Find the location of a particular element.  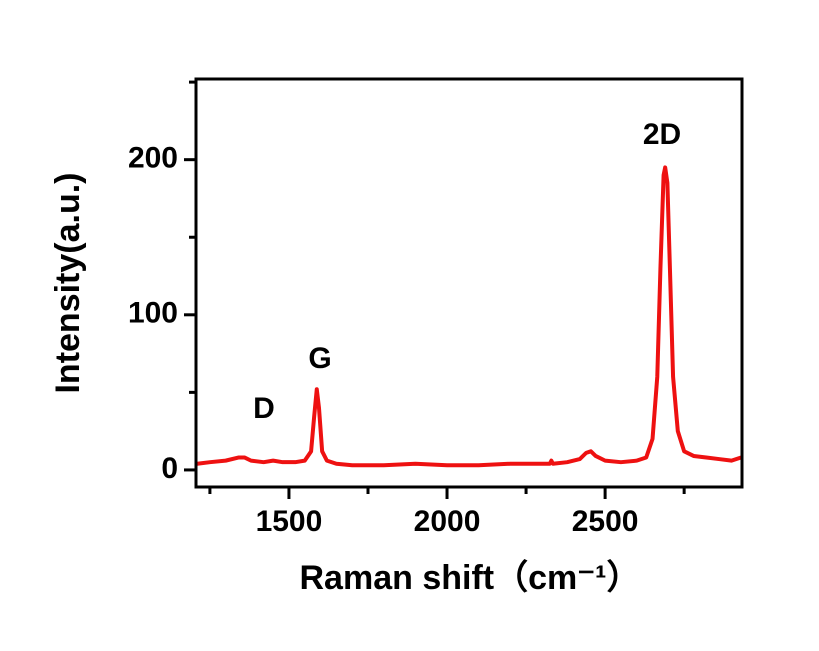

peak-label: D is located at coordinates (264, 408).